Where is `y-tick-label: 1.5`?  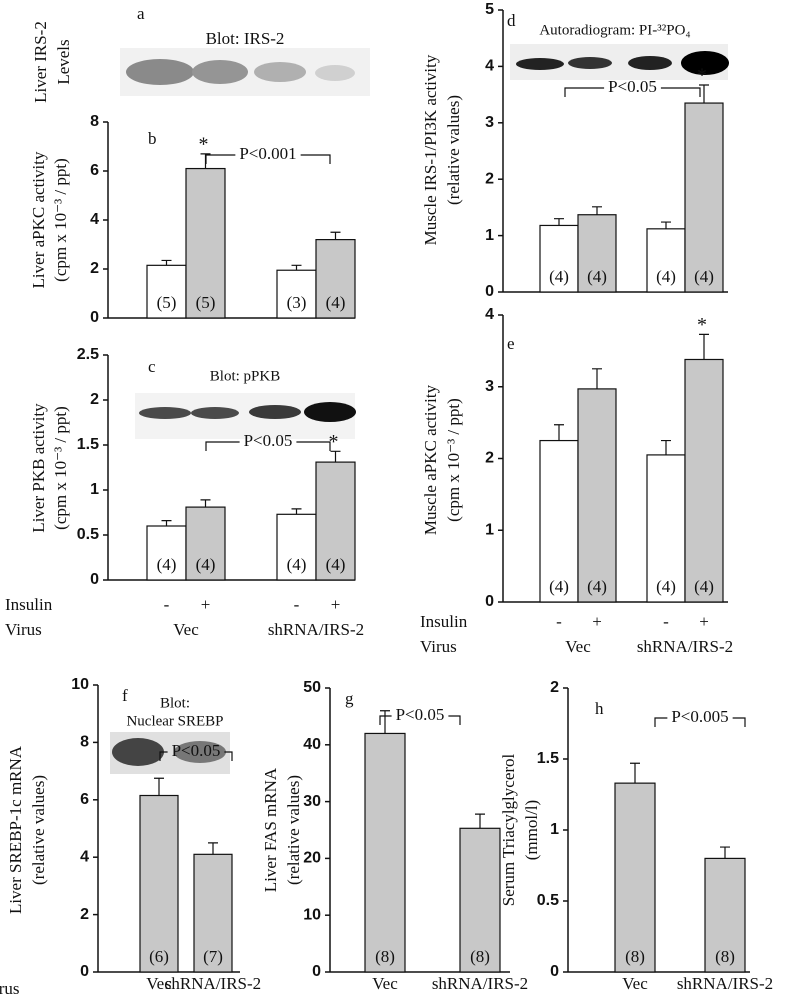
y-tick-label: 1.5 is located at coordinates (548, 758).